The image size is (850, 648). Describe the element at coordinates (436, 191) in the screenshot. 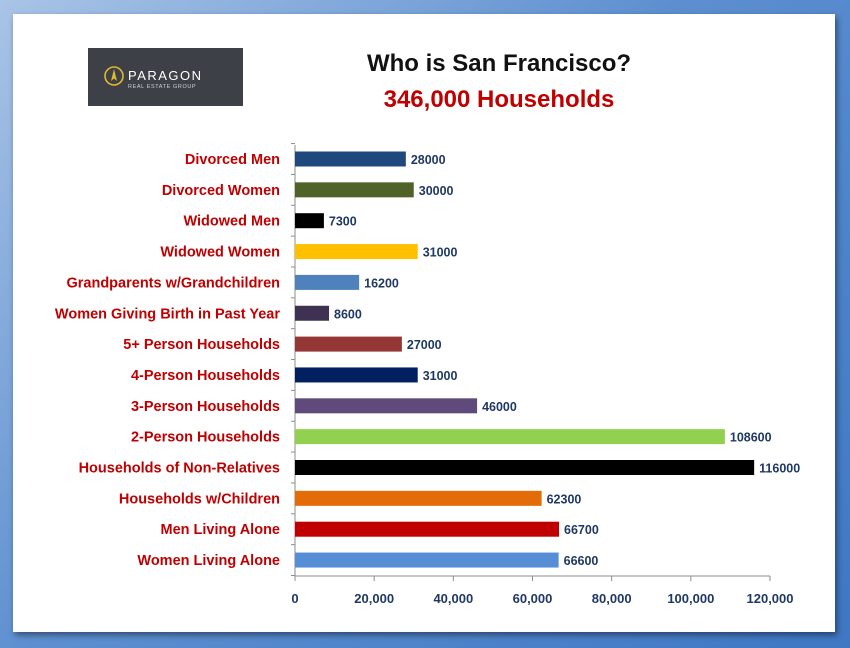

I see `data-label: 30000` at that location.